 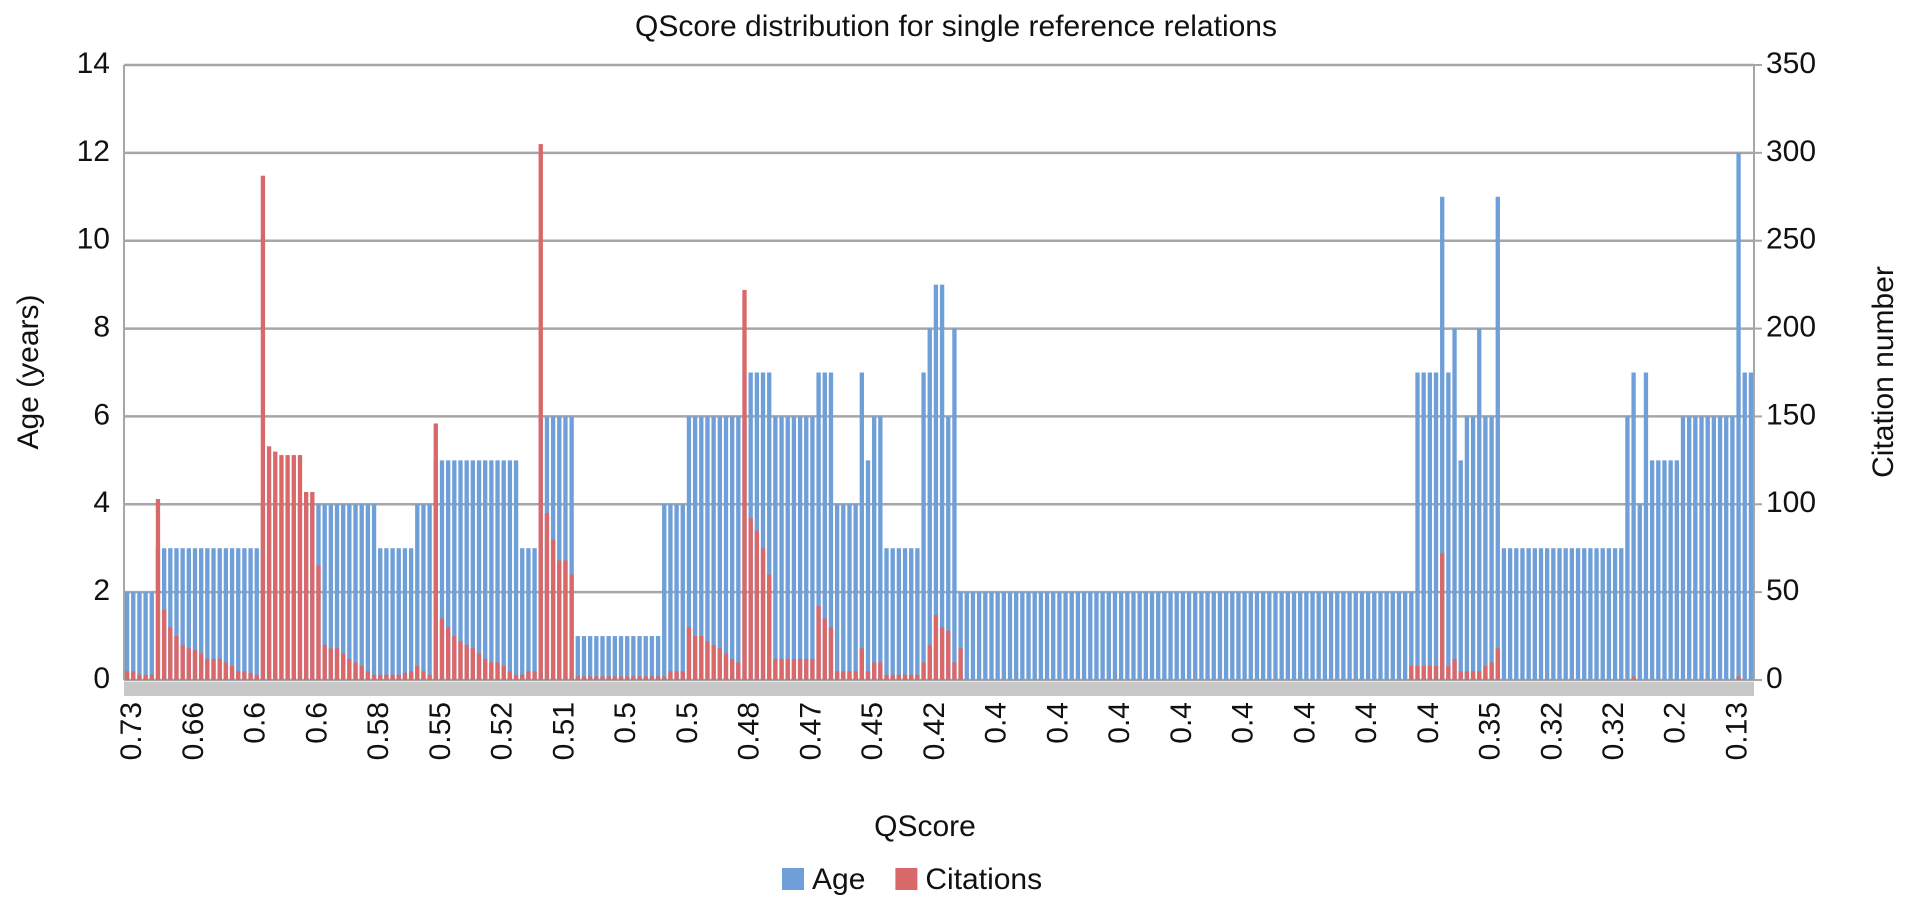 I want to click on y-axis-title: Age (years), so click(x=28, y=371).